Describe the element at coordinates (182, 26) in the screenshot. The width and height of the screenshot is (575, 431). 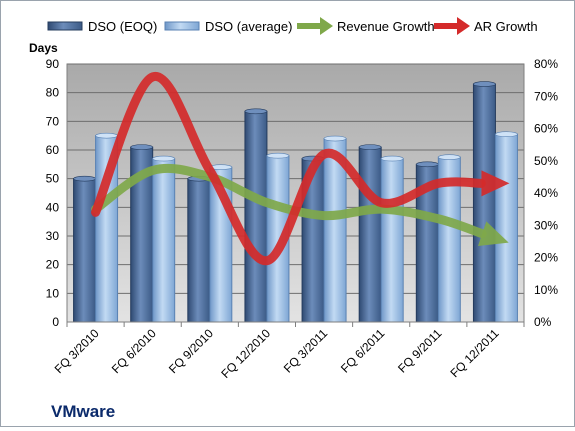
I see `legend-swatch-dso-average-` at that location.